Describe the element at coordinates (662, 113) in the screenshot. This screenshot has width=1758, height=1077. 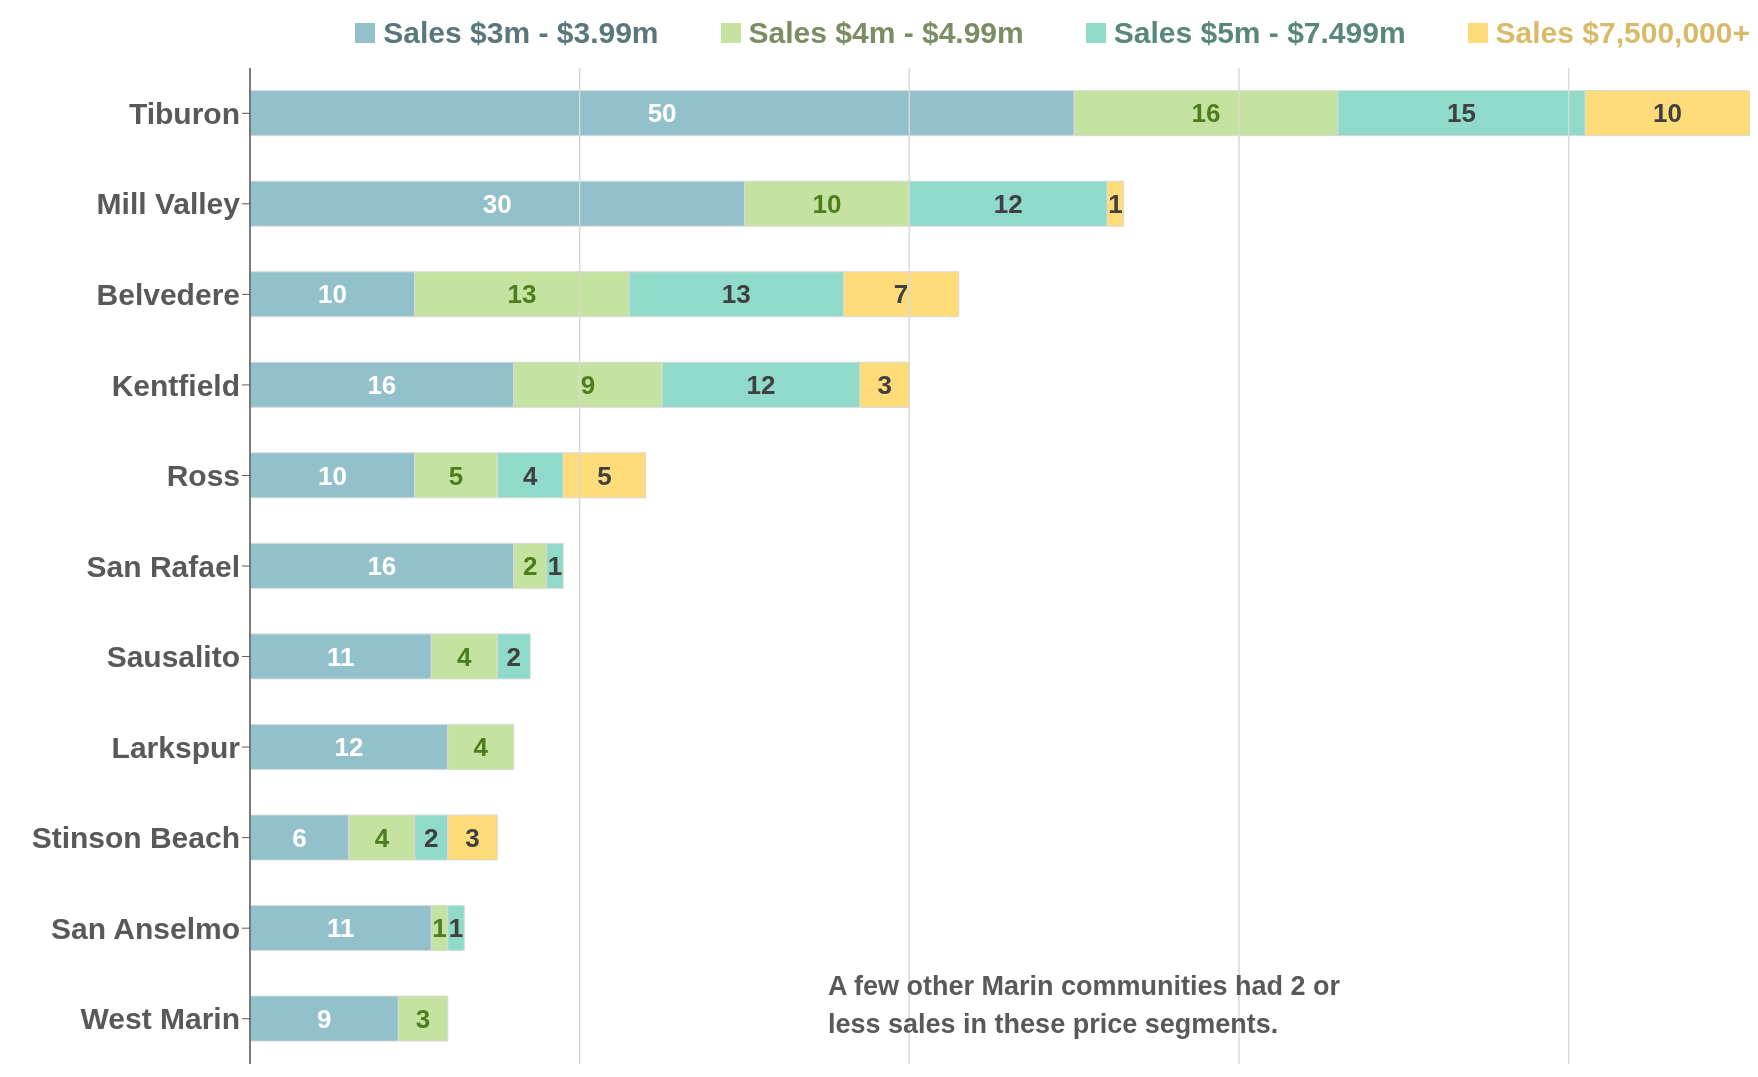
I see `data-label: 50` at that location.